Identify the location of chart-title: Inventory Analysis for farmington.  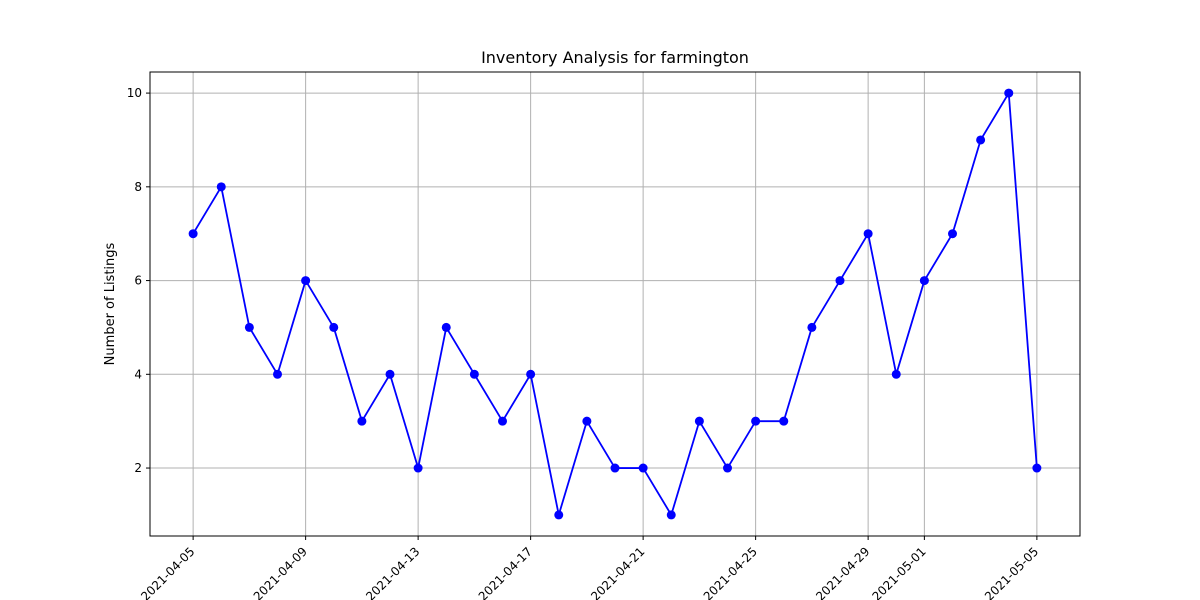
(615, 57).